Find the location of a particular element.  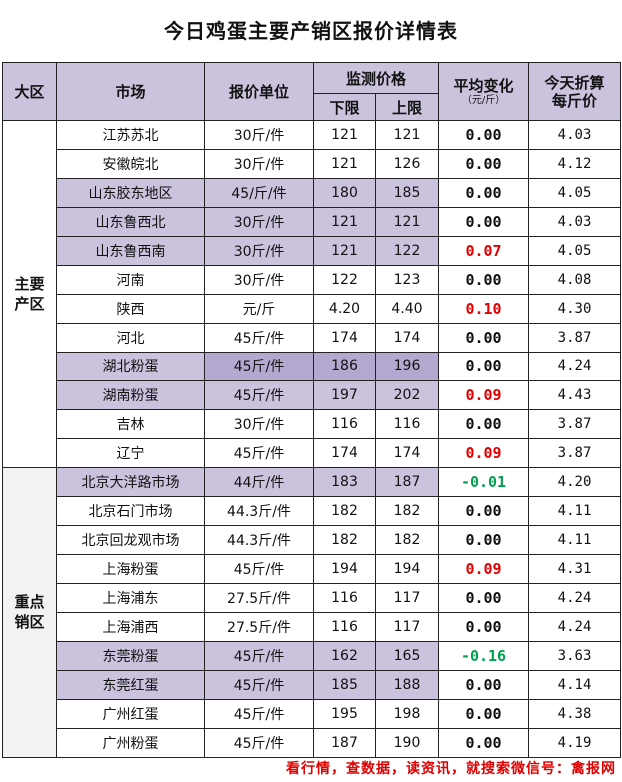

table-row: 吉林 30斤/件 116 116 0.00 3.87 is located at coordinates (312, 424).